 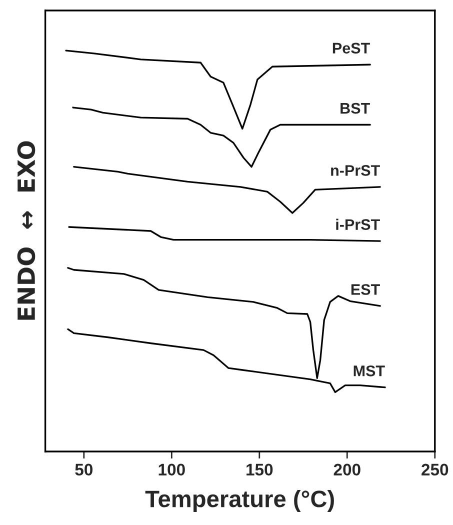 I want to click on x-tick-label: 200, so click(x=347, y=470).